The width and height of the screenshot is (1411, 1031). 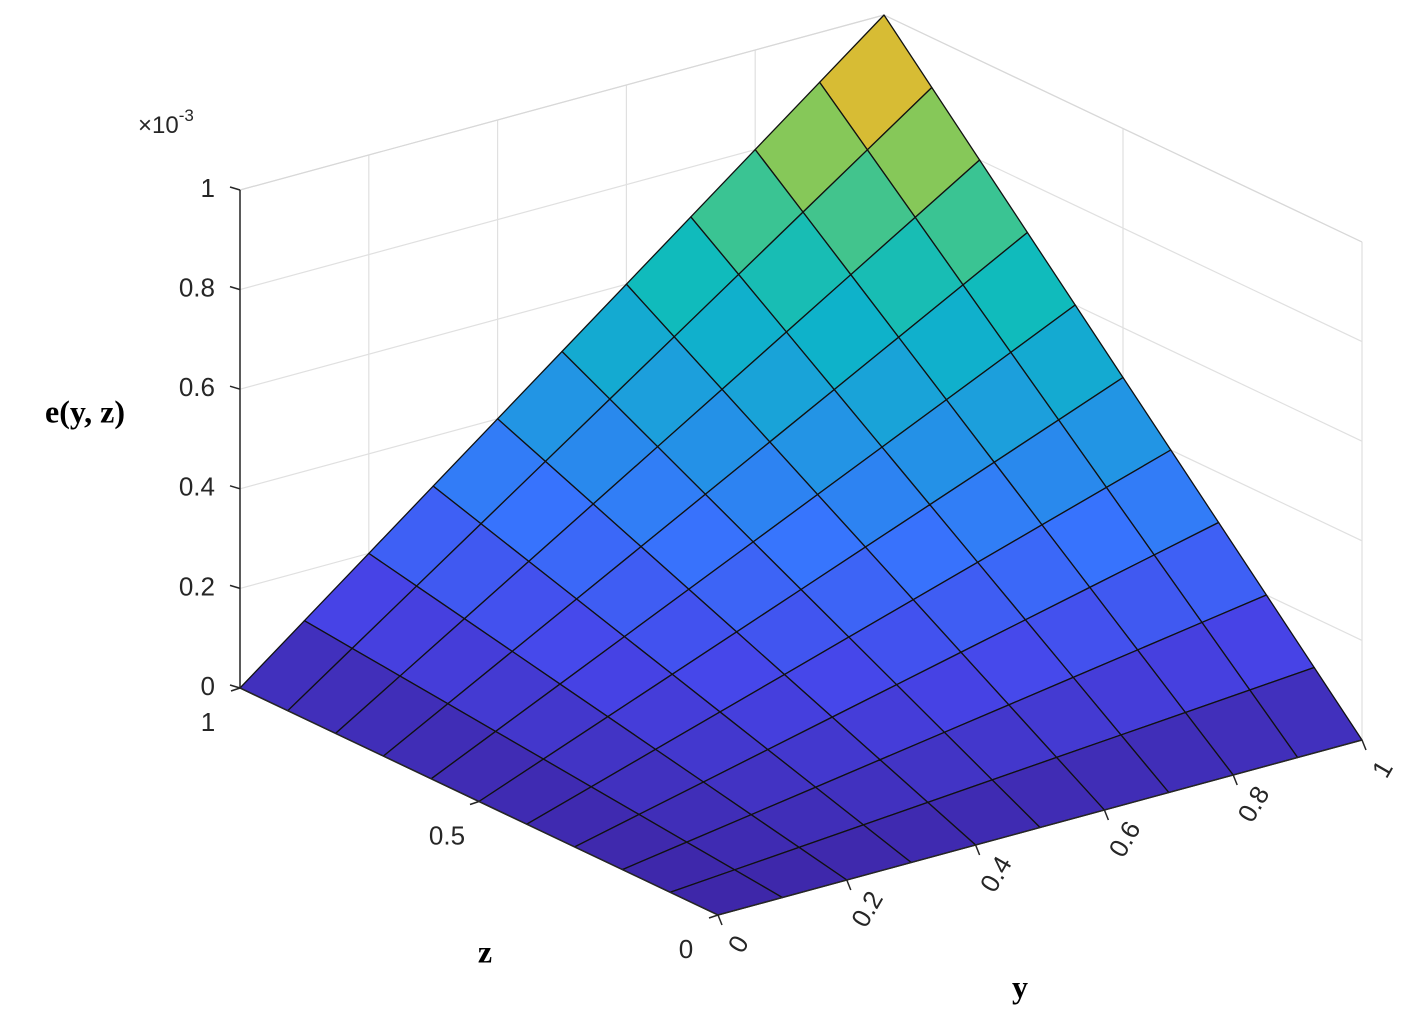 What do you see at coordinates (1125, 839) in the screenshot?
I see `x-tick-label: 0.6` at bounding box center [1125, 839].